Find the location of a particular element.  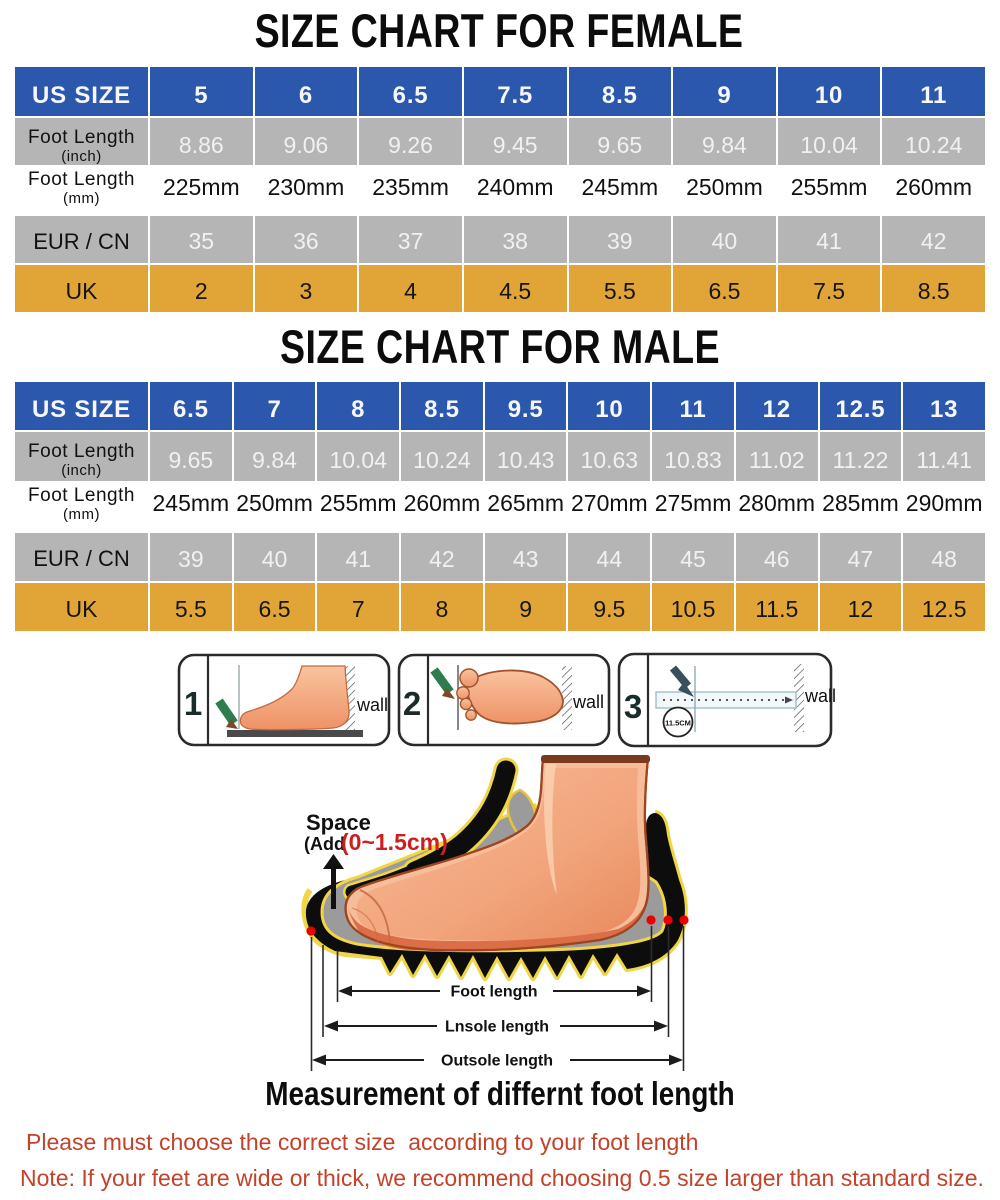

svg-text: (Add is located at coordinates (324, 844).